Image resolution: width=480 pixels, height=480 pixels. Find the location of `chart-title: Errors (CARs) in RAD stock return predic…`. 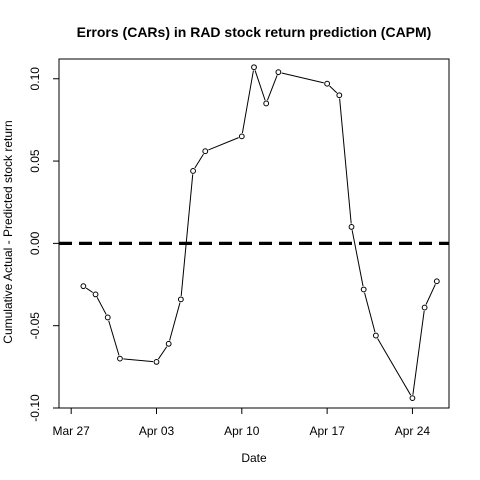

chart-title: Errors (CARs) in RAD stock return predic… is located at coordinates (254, 32).